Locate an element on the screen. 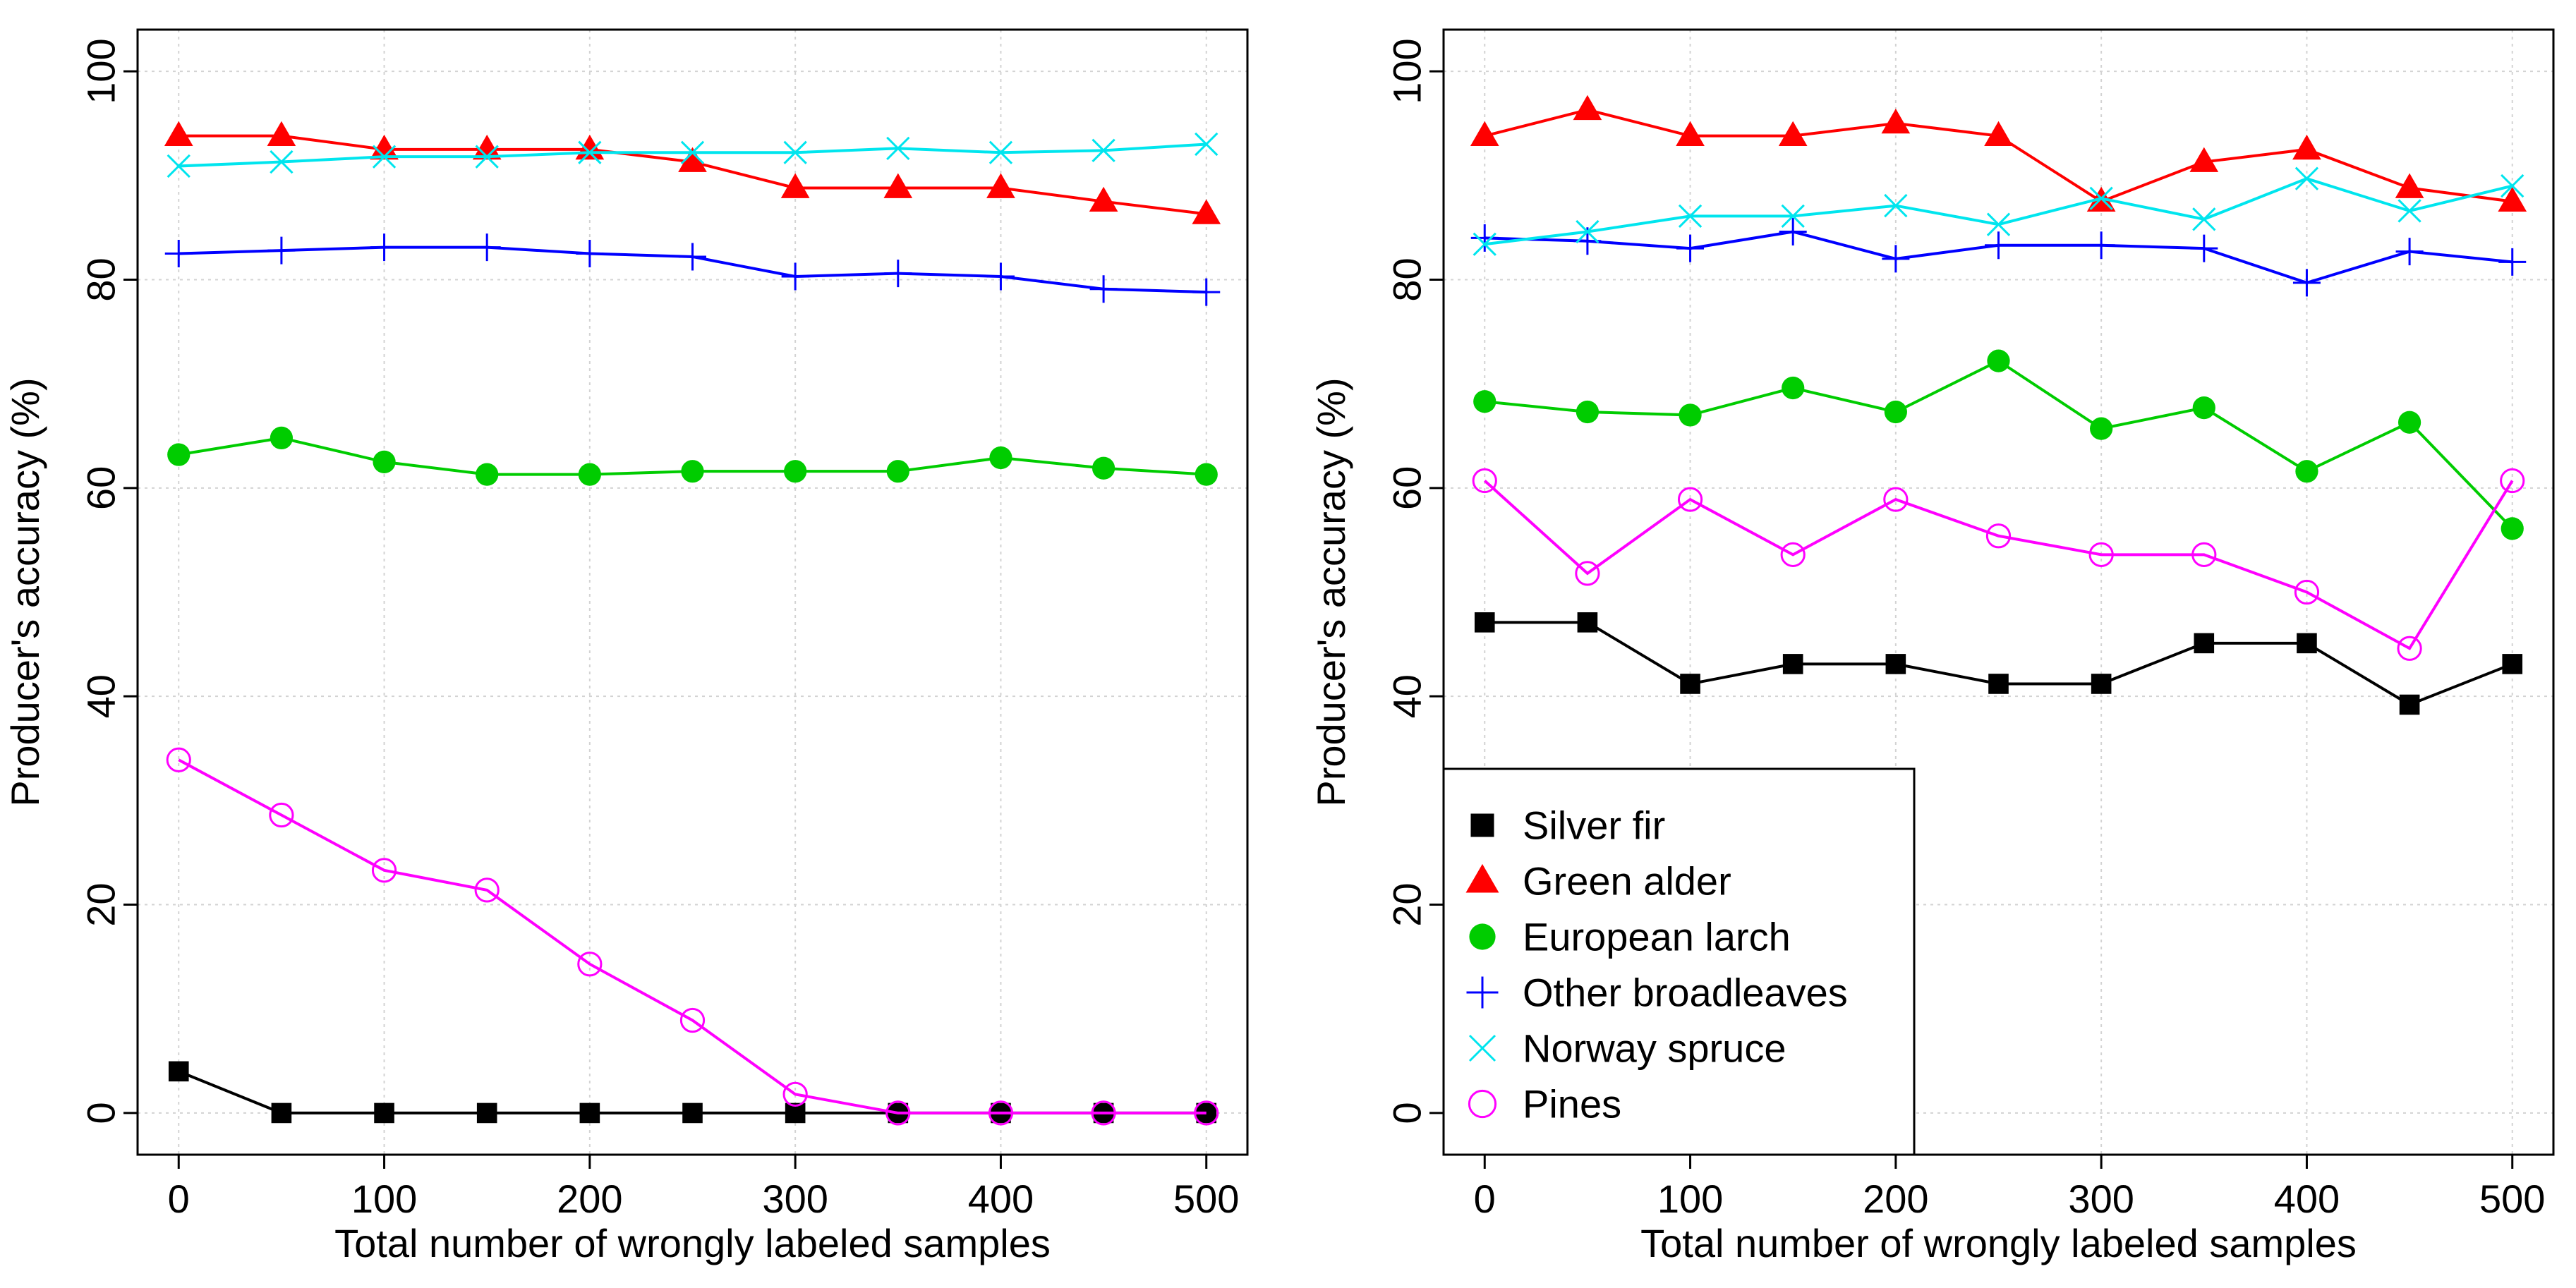 The height and width of the screenshot is (1288, 2576). legend-label-norway-spruce: Norway spruce is located at coordinates (1654, 1048).